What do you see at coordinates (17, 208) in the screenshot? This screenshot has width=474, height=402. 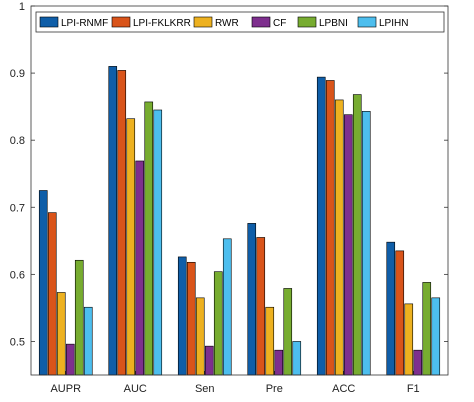 I see `y-tick-label: 0.7` at bounding box center [17, 208].